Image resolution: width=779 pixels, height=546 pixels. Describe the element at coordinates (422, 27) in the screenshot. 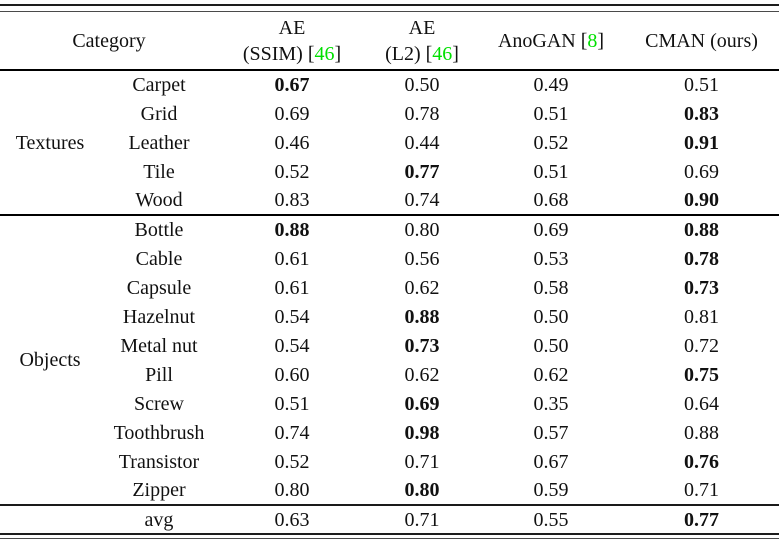

I see `header-ae-l2-top: AE` at that location.